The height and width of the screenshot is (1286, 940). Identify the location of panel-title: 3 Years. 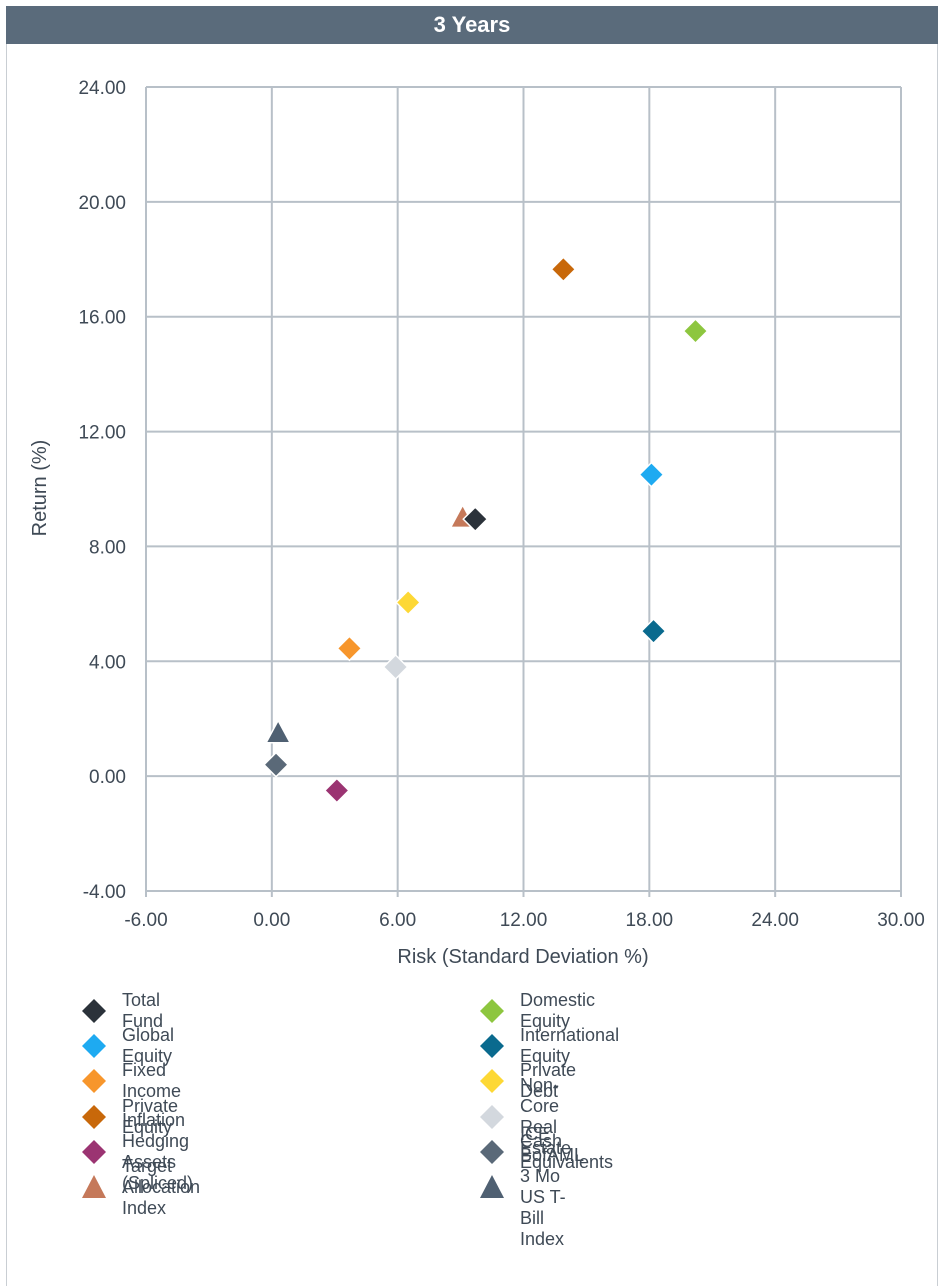
(472, 25).